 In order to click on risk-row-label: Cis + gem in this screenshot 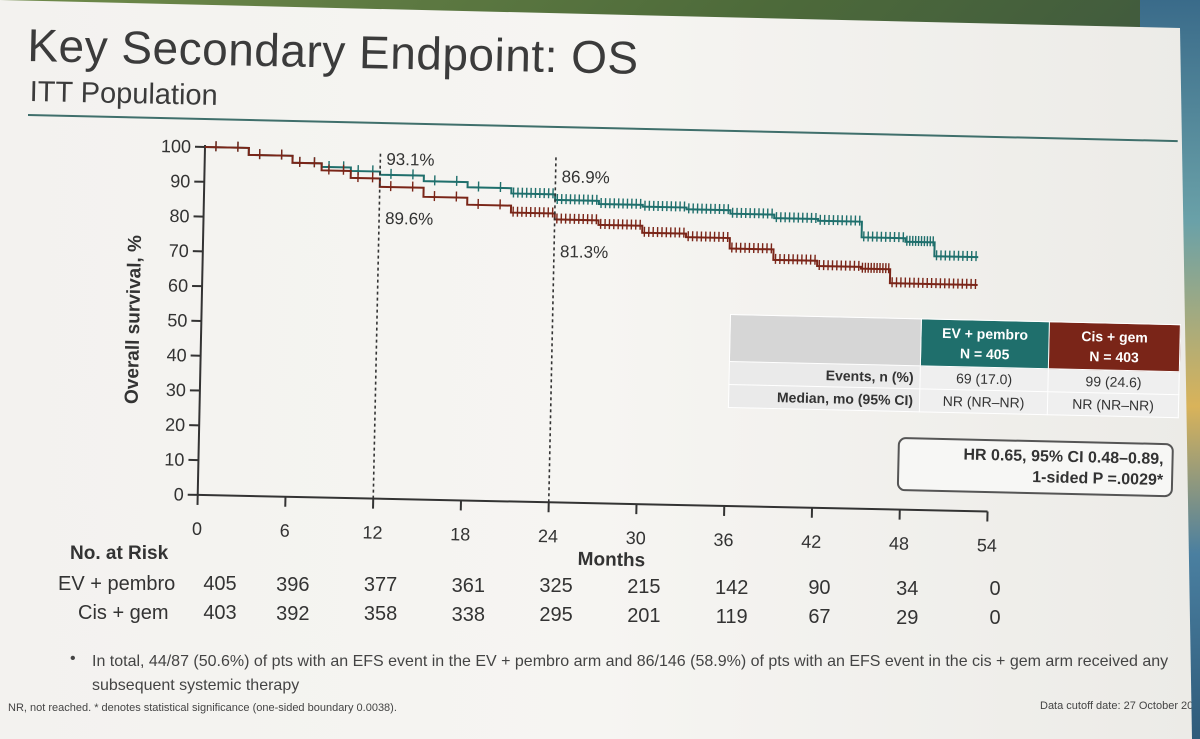, I will do `click(123, 613)`.